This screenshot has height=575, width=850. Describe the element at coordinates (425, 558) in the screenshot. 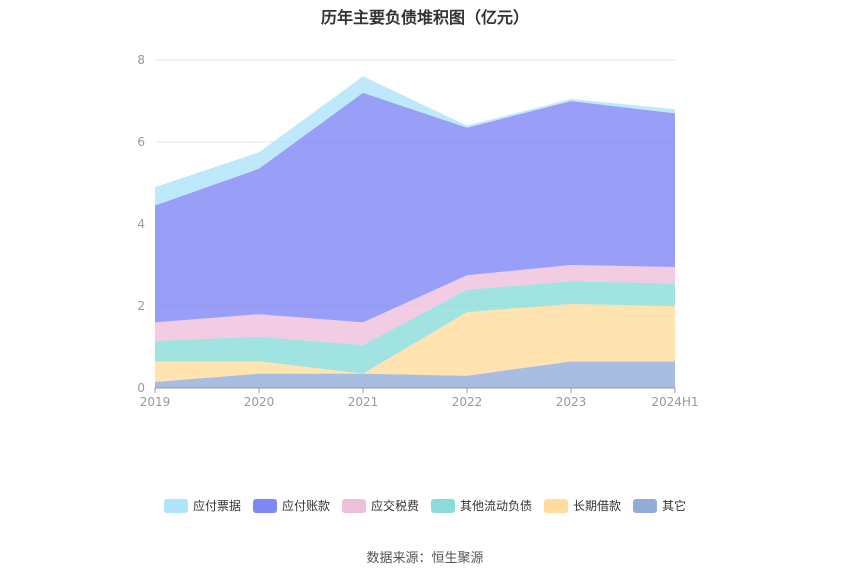

I see `data-source: 数据来源：恒生聚源` at that location.